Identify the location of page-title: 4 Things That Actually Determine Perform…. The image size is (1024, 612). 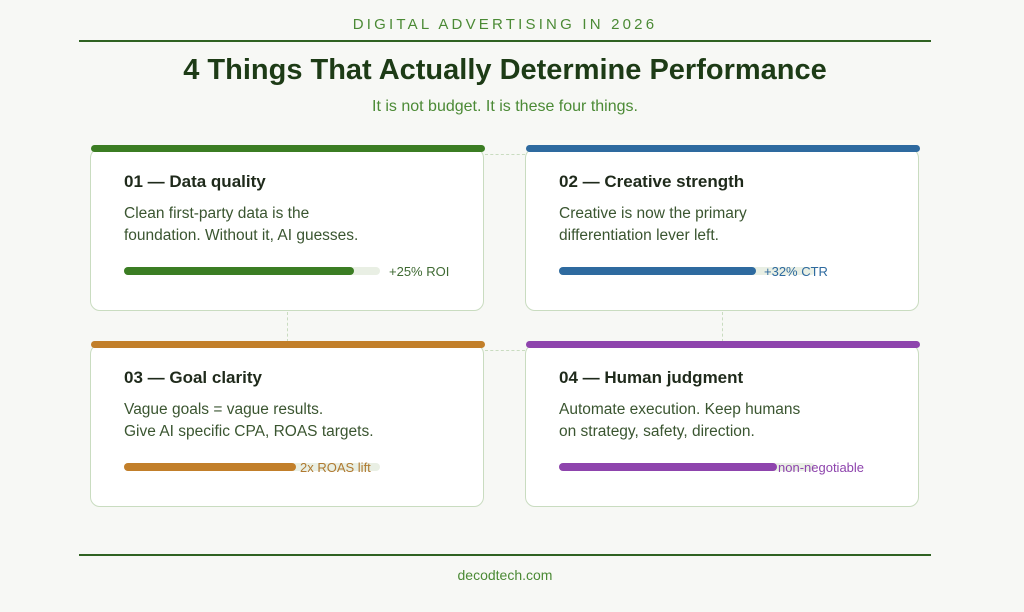
(505, 70).